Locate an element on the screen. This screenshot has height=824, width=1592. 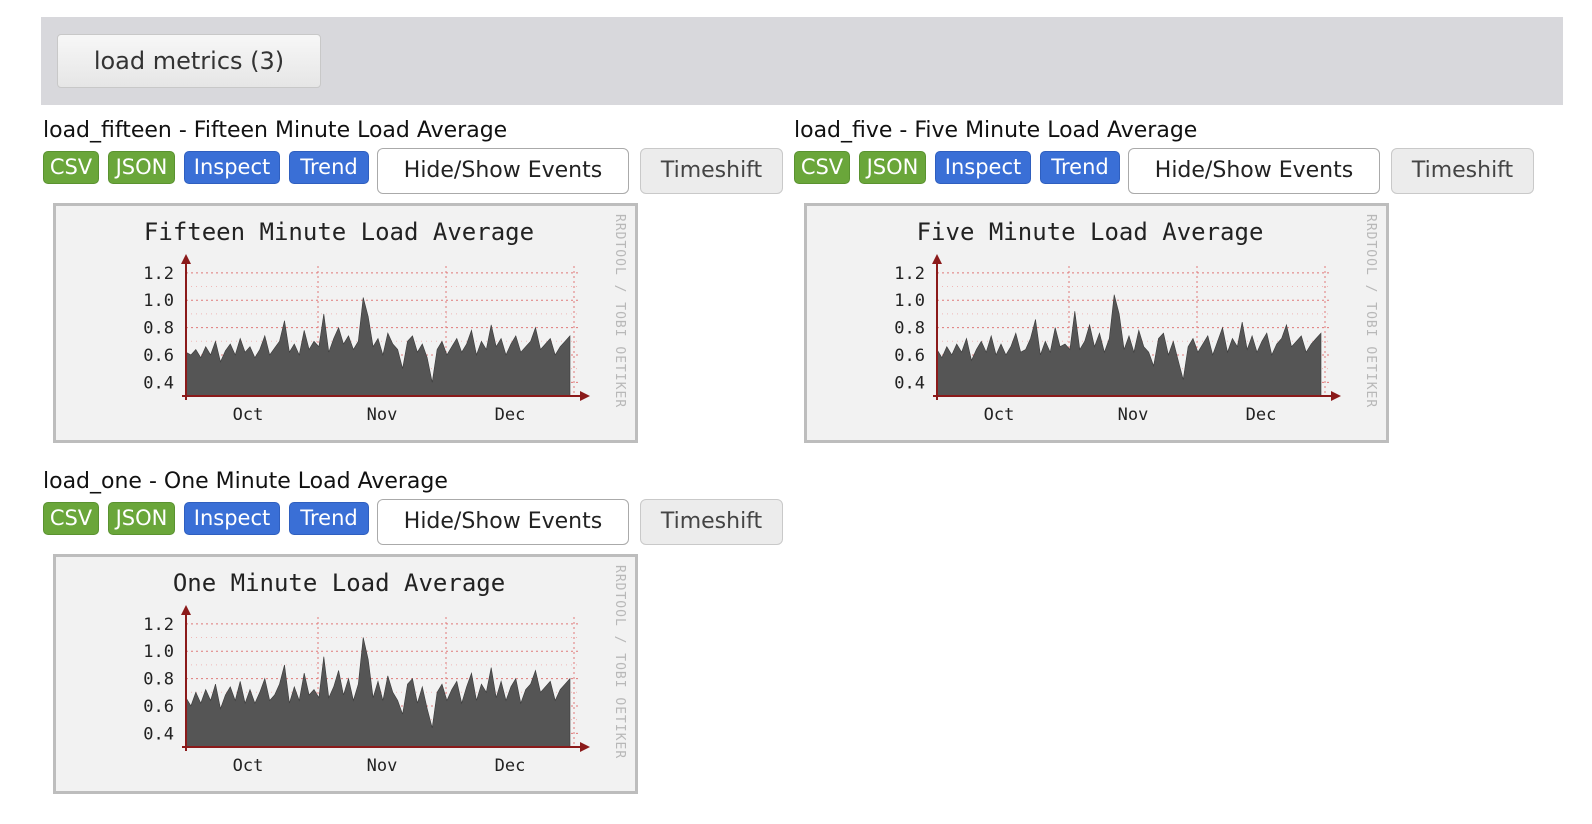
chart-title: Five Minute Load Average is located at coordinates (1090, 232).